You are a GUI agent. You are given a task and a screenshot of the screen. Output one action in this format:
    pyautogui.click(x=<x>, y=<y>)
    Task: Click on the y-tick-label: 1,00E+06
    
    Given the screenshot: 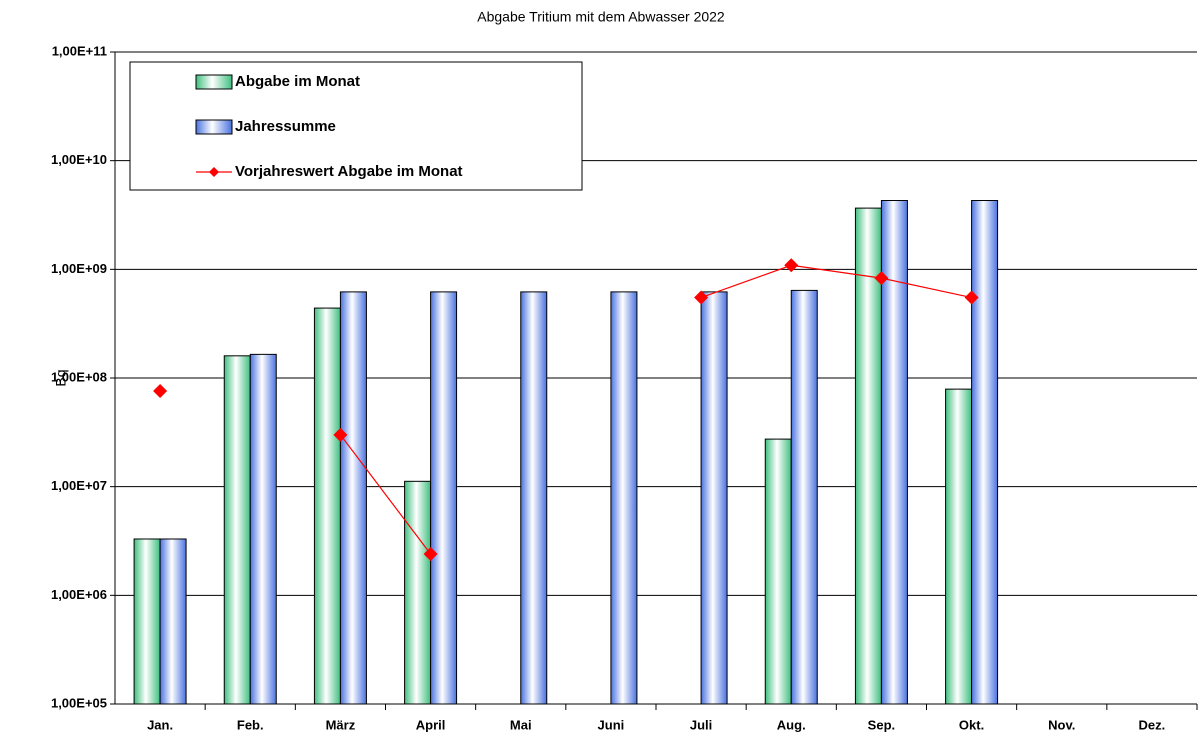 What is the action you would take?
    pyautogui.click(x=79, y=594)
    